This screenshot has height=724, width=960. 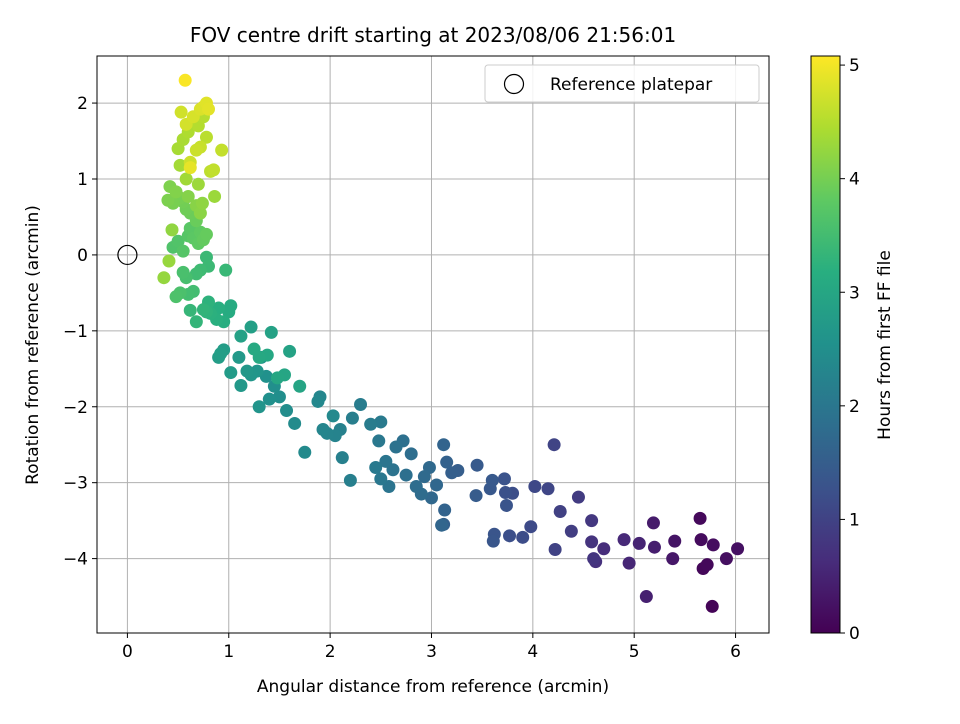 What do you see at coordinates (631, 85) in the screenshot?
I see `legend-label: Reference platepar` at bounding box center [631, 85].